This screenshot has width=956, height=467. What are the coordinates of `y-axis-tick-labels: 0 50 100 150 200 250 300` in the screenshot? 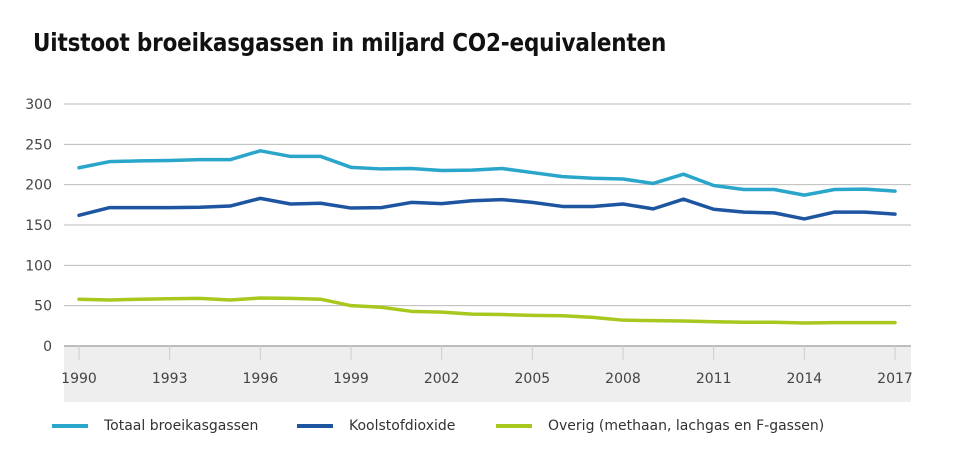 It's located at (38, 226).